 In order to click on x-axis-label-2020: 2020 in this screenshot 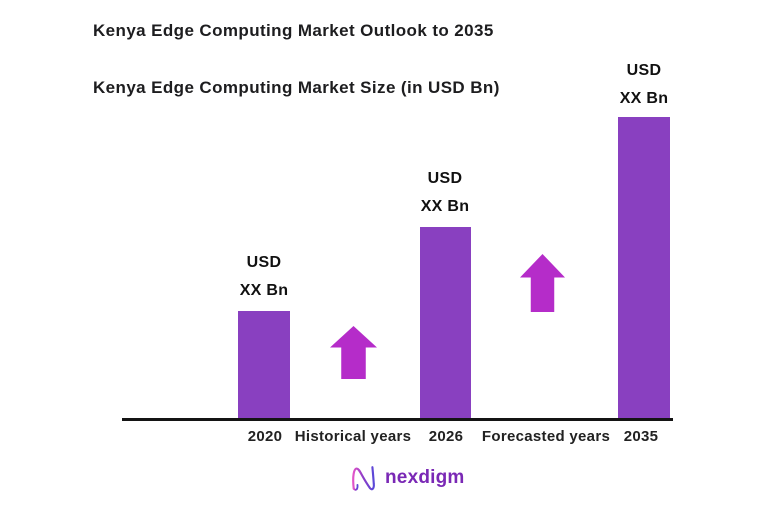, I will do `click(265, 436)`.